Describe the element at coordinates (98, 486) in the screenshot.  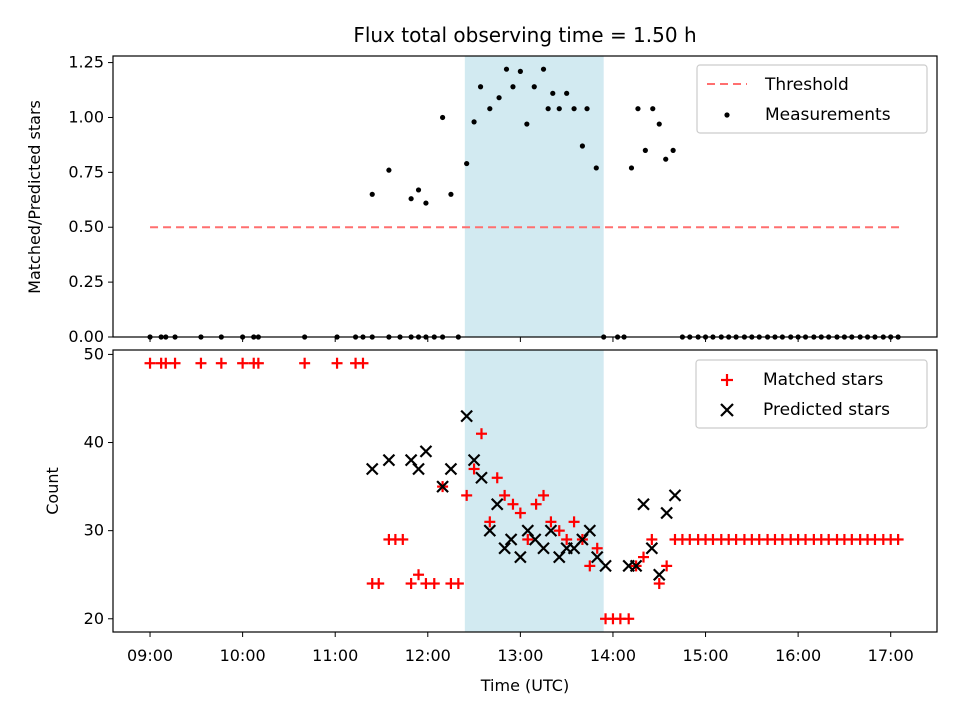
I see `bottom-y-axis: 20 30 40 50` at that location.